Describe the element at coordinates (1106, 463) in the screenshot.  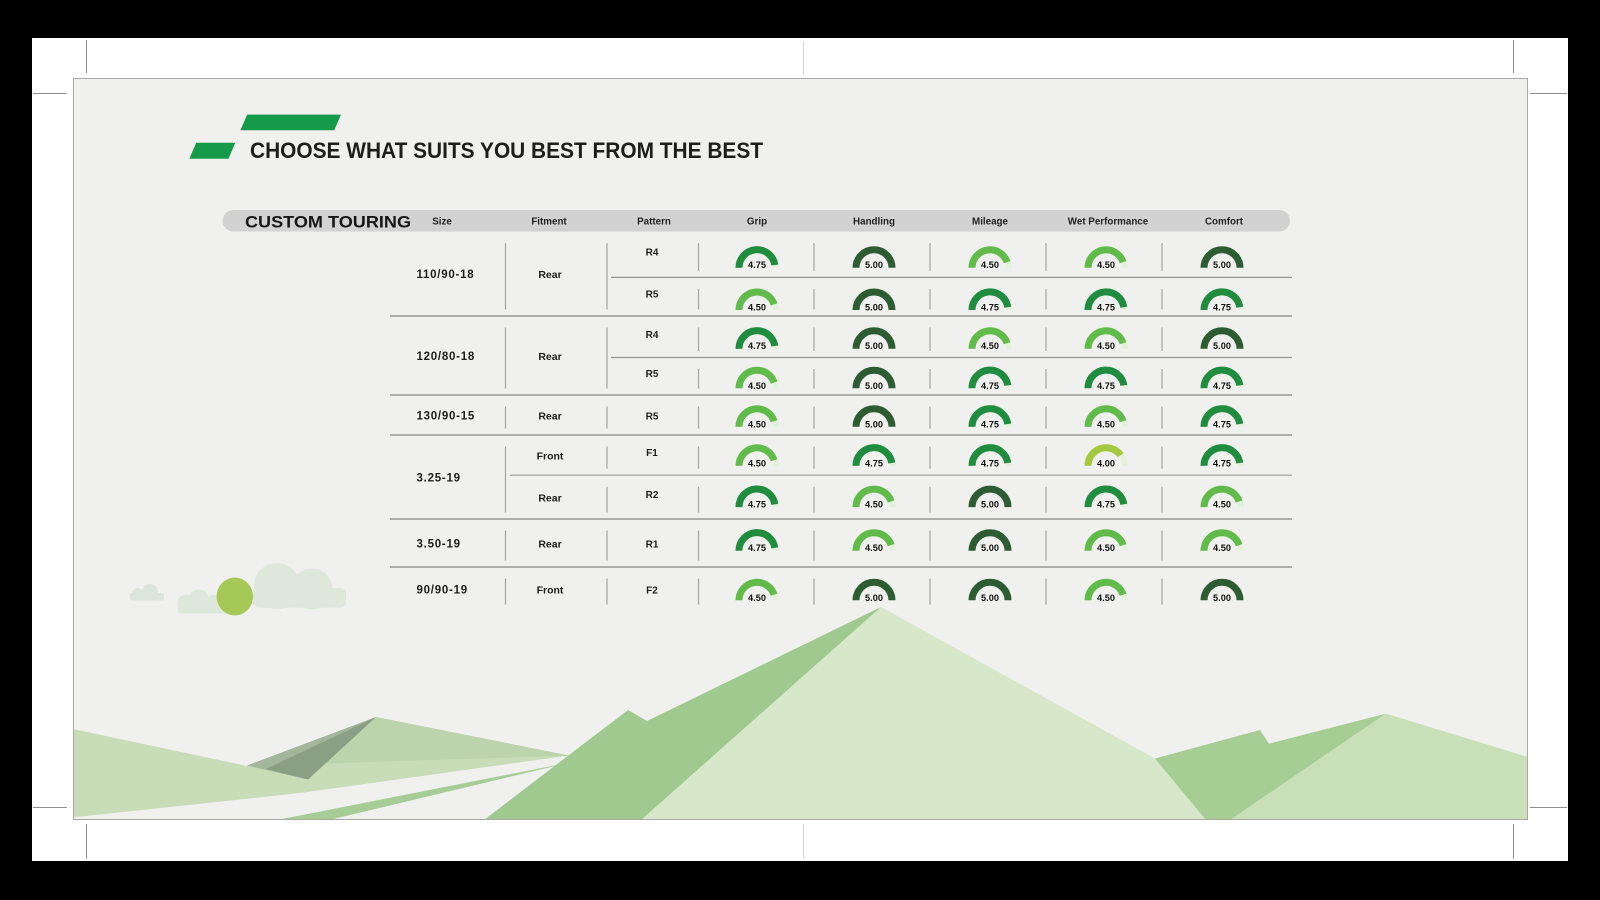
I see `svg-text: 4.00` at that location.